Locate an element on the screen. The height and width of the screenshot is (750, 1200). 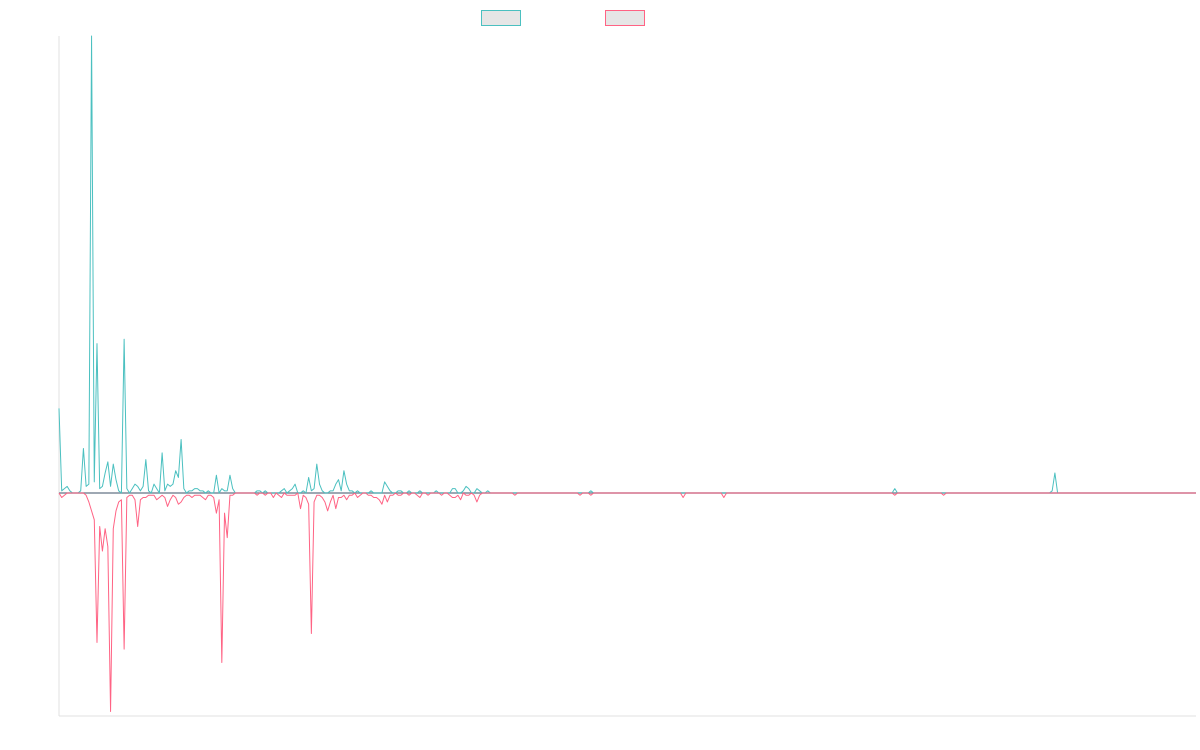
legend-swatch-series-b is located at coordinates (625, 18).